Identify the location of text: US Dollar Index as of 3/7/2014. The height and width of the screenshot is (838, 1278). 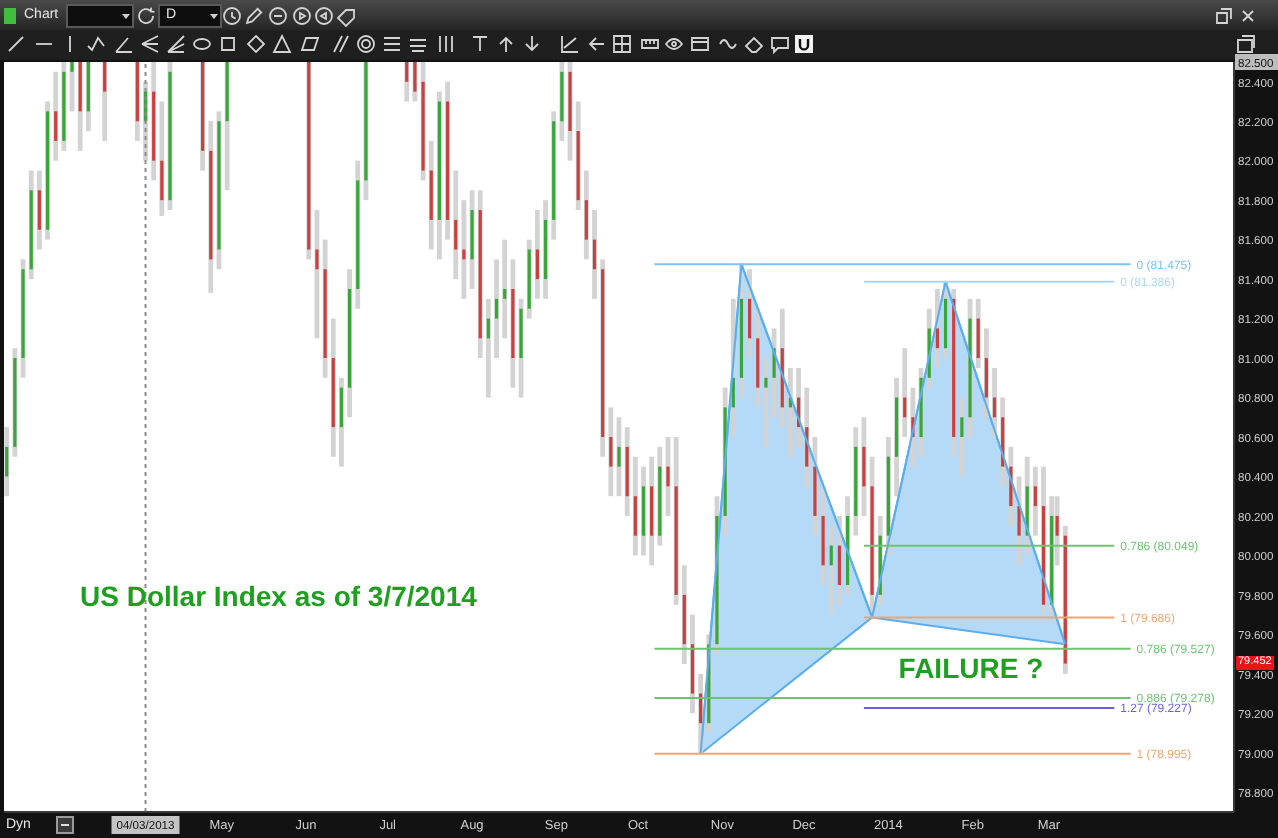
(278, 596).